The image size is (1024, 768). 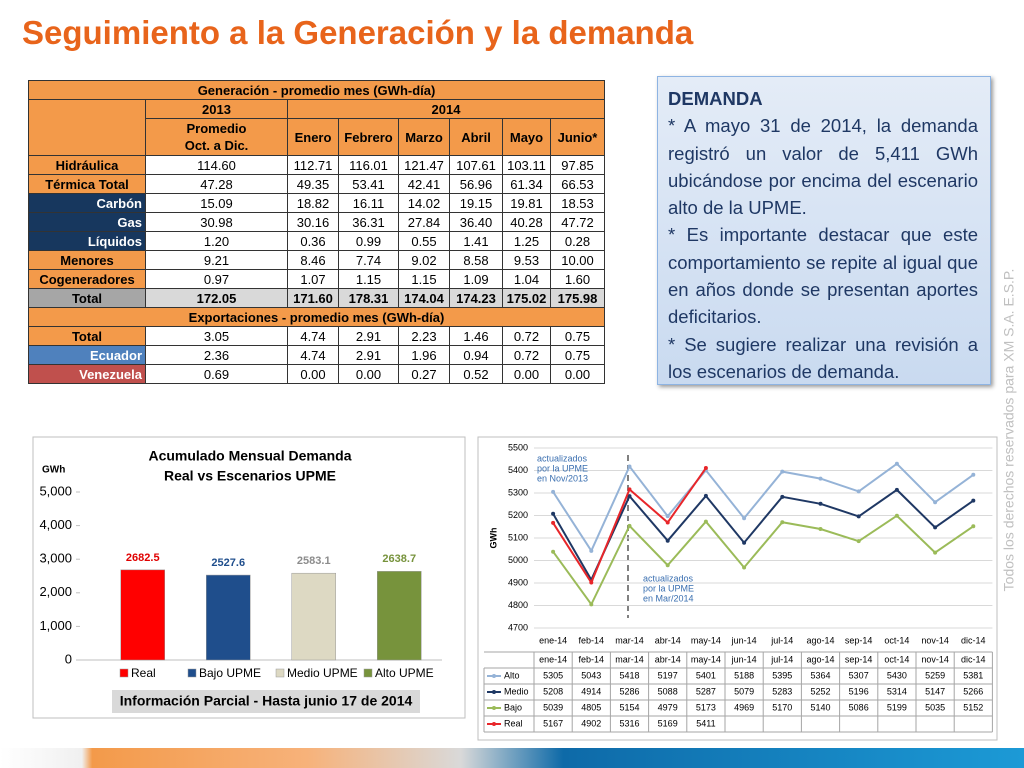 What do you see at coordinates (629, 707) in the screenshot?
I see `table-cell: 5154` at bounding box center [629, 707].